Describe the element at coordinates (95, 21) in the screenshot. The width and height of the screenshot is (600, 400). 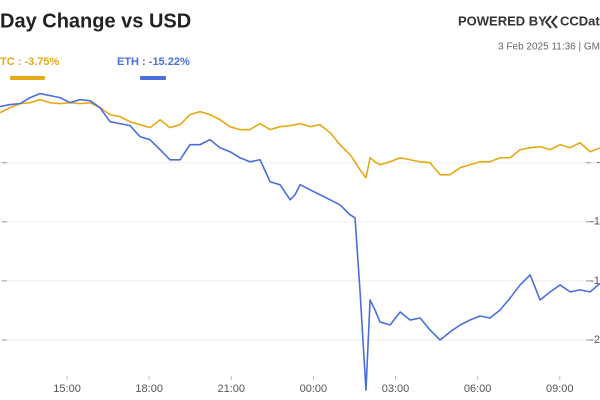
I see `chart-title: Day Change vs USD` at that location.